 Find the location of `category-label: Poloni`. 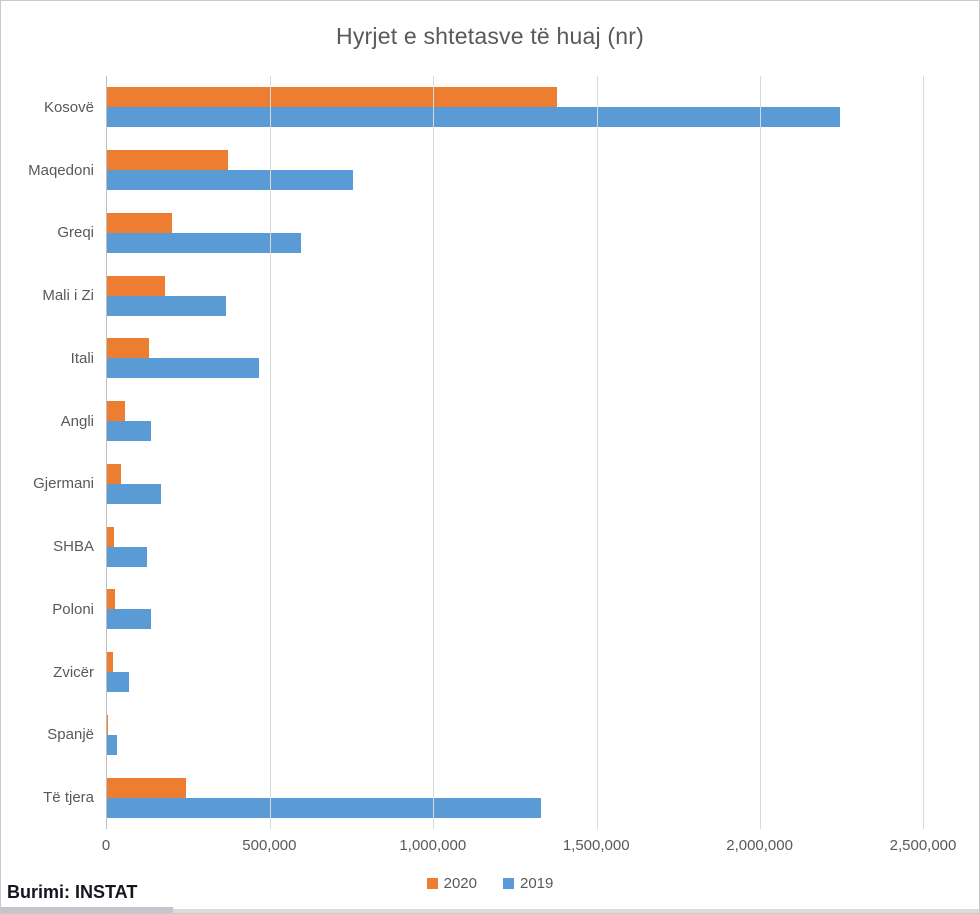

category-label: Poloni is located at coordinates (73, 609).